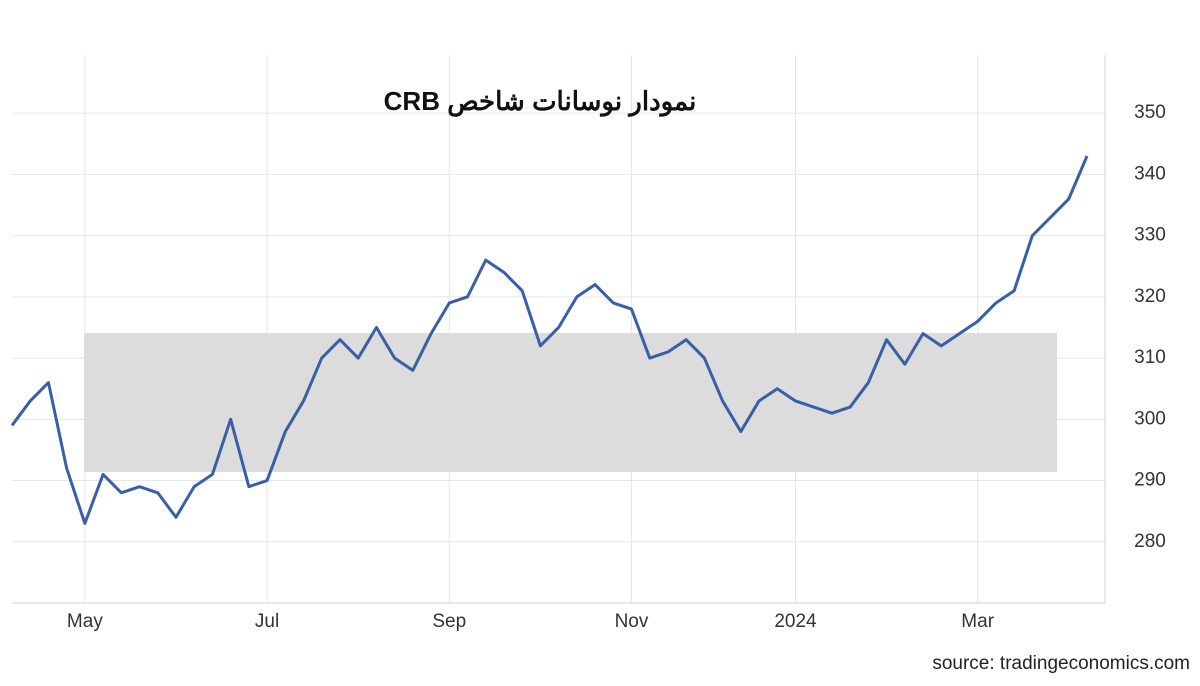 Image resolution: width=1200 pixels, height=686 pixels. I want to click on source: source: tradingeconomics.com, so click(1061, 663).